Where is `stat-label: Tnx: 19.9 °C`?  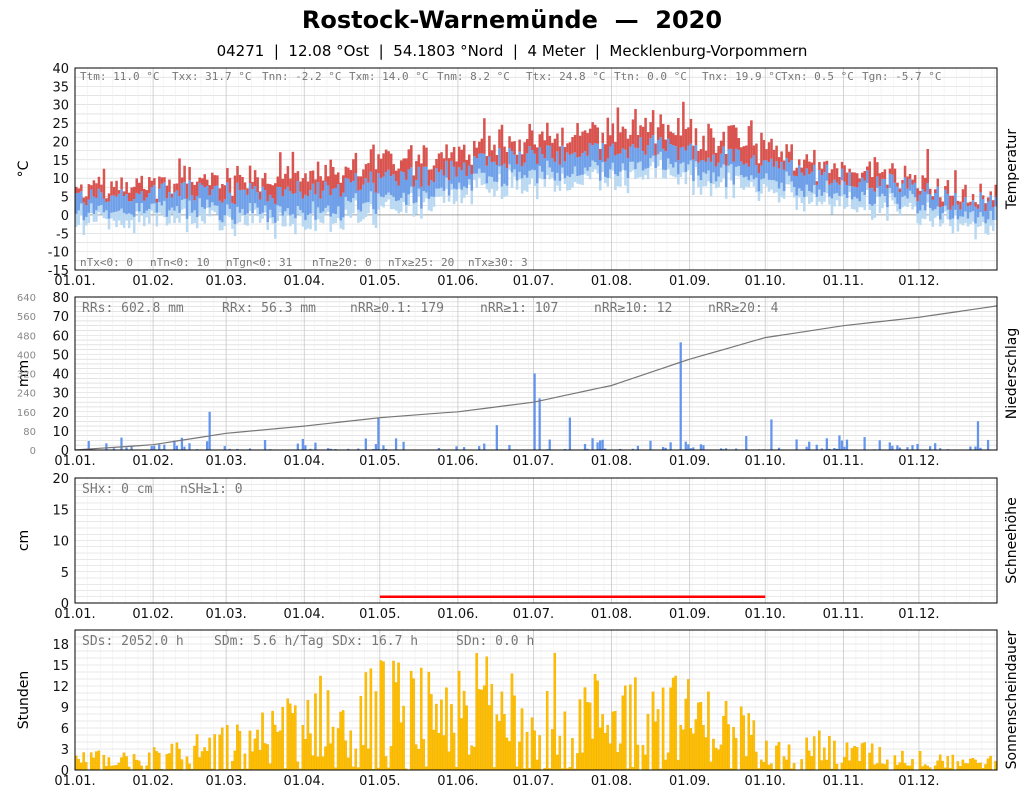
stat-label: Tnx: 19.9 °C is located at coordinates (741, 76).